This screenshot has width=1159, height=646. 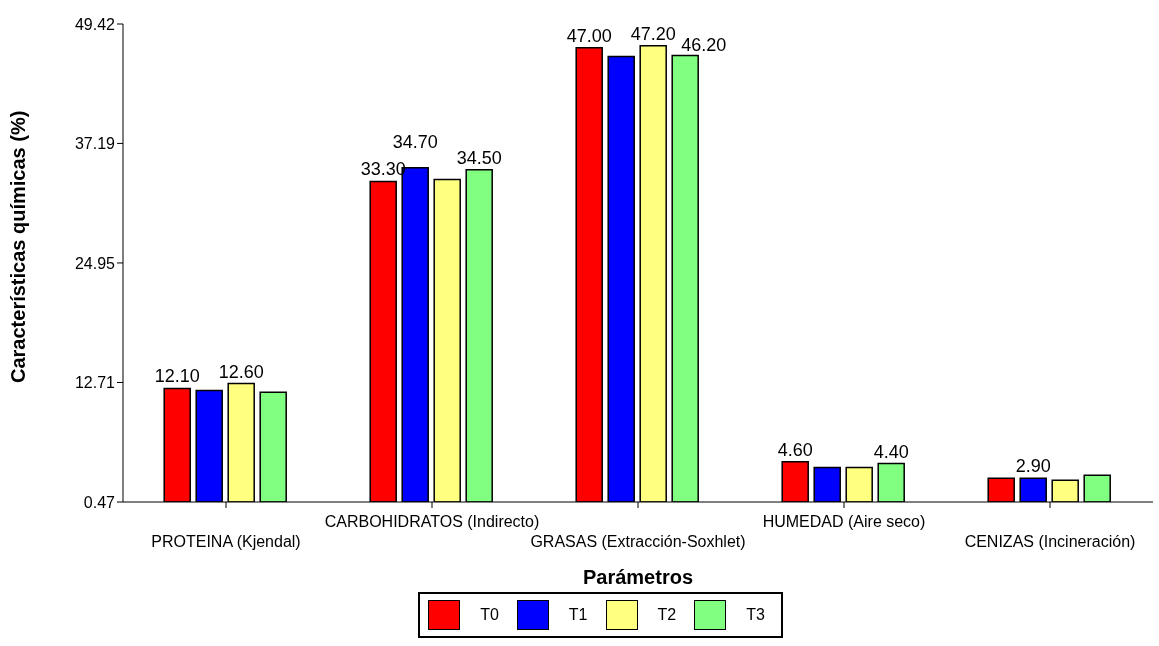 I want to click on legend-label: T1, so click(x=578, y=615).